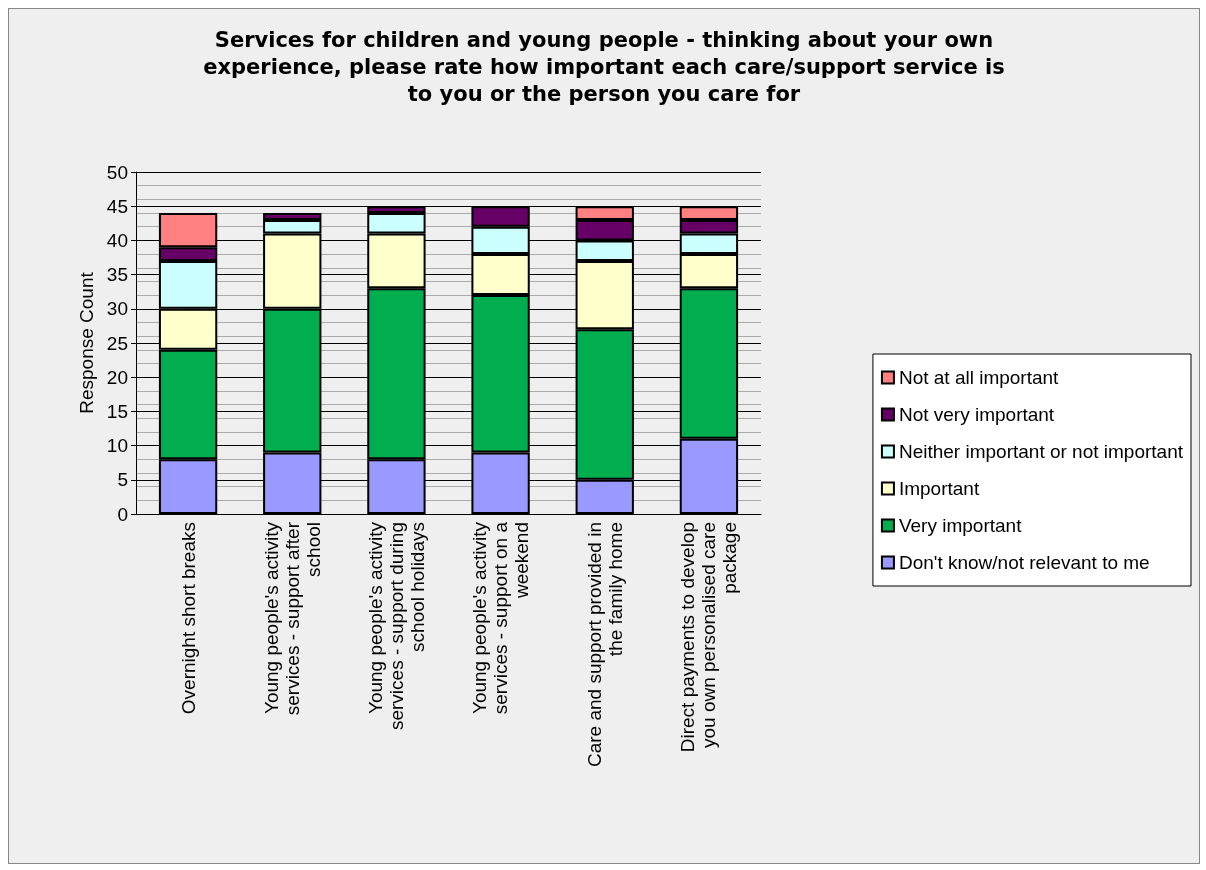  Describe the element at coordinates (122, 514) in the screenshot. I see `y-tick-label: 0` at that location.